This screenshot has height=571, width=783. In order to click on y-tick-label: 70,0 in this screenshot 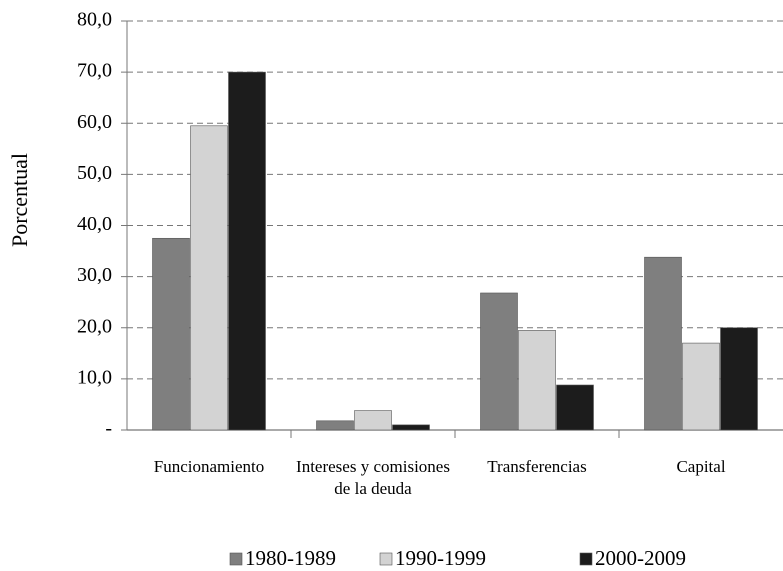, I will do `click(94, 71)`.